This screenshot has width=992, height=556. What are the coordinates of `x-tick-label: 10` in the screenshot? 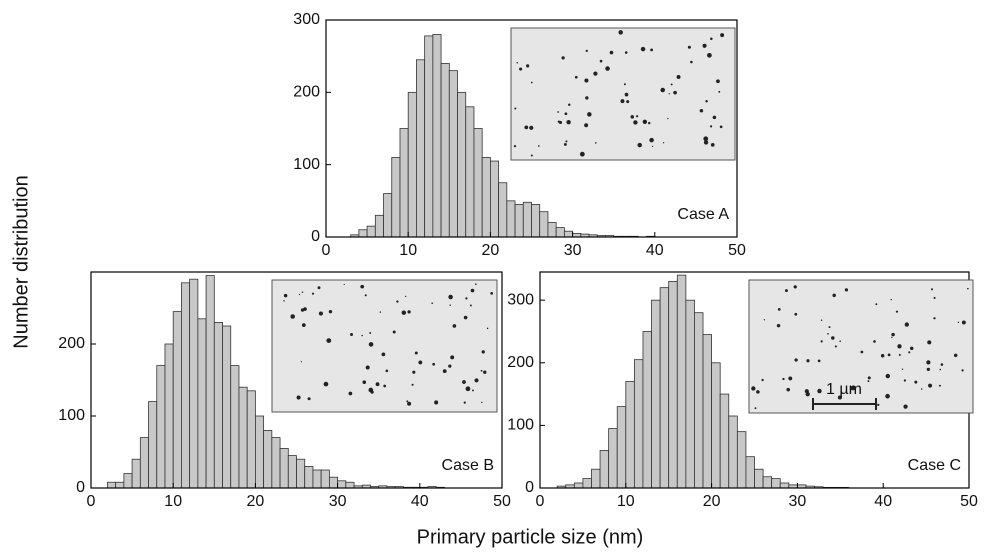 It's located at (173, 501).